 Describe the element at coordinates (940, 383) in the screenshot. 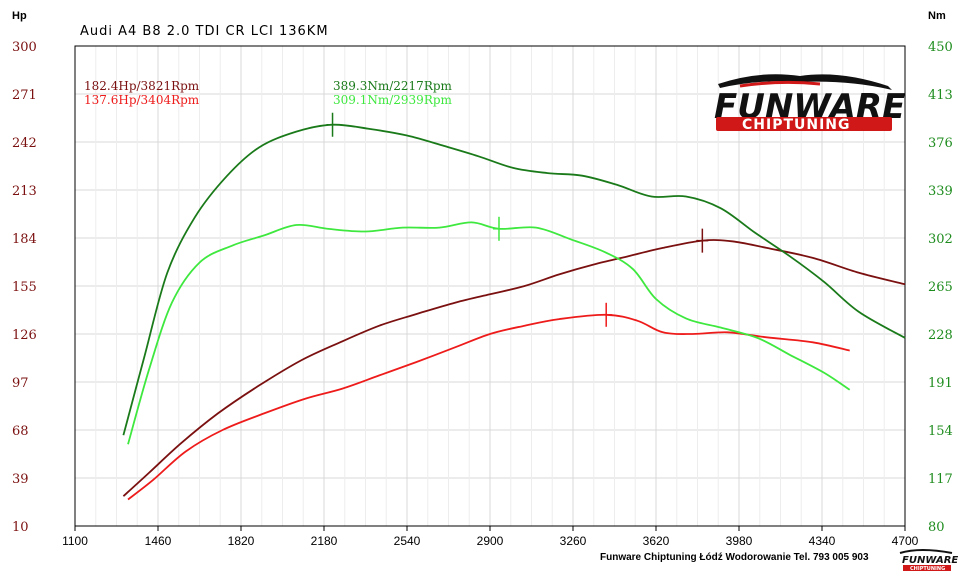

I see `right-tick-label: 191` at that location.